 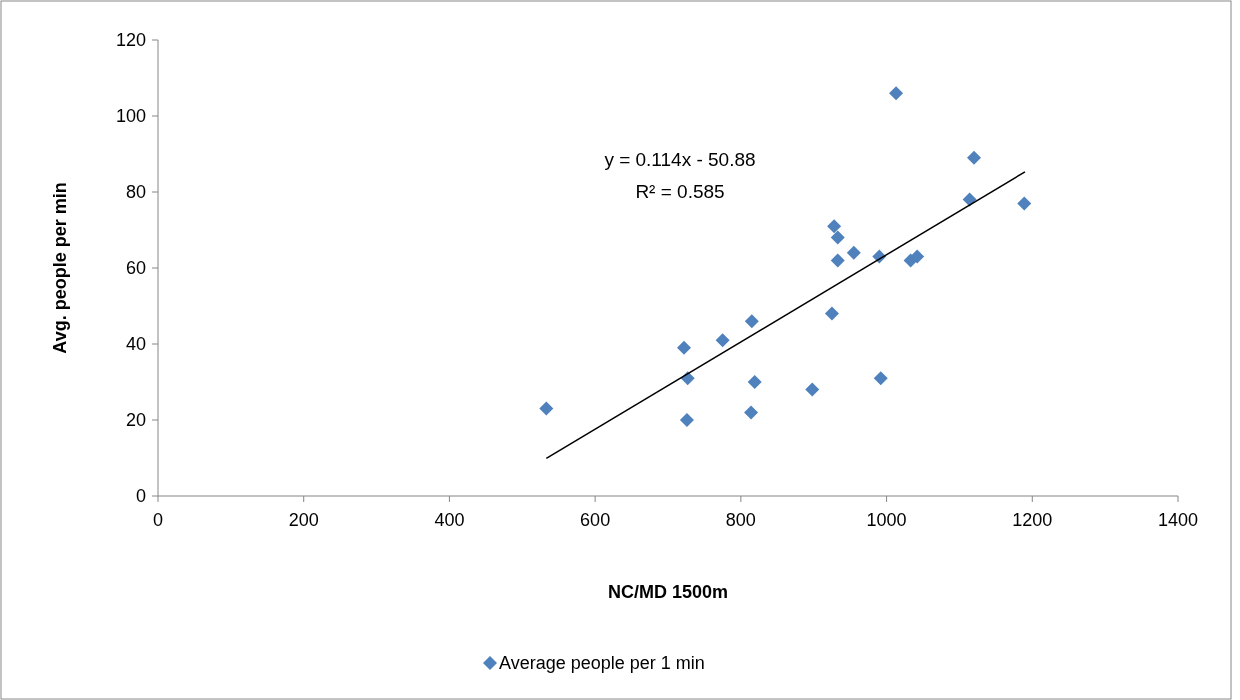 What do you see at coordinates (135, 344) in the screenshot?
I see `y-tick-label: 40` at bounding box center [135, 344].